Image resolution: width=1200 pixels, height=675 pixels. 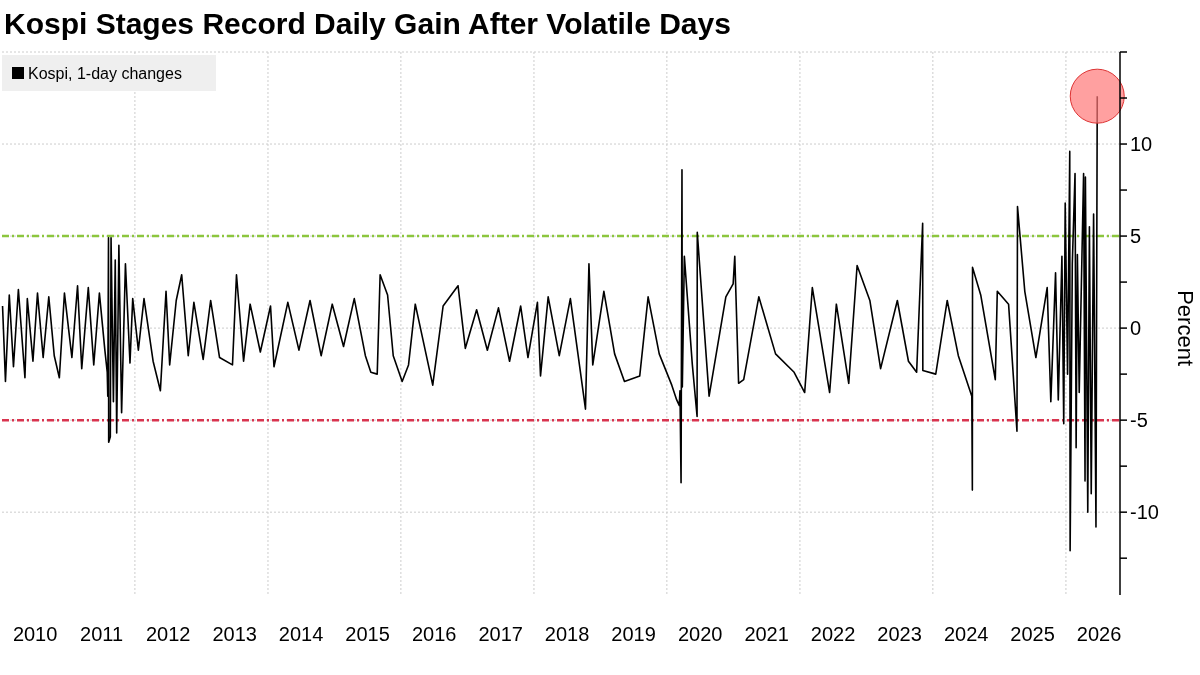 What do you see at coordinates (1141, 144) in the screenshot?
I see `y-tick-label: 10` at bounding box center [1141, 144].